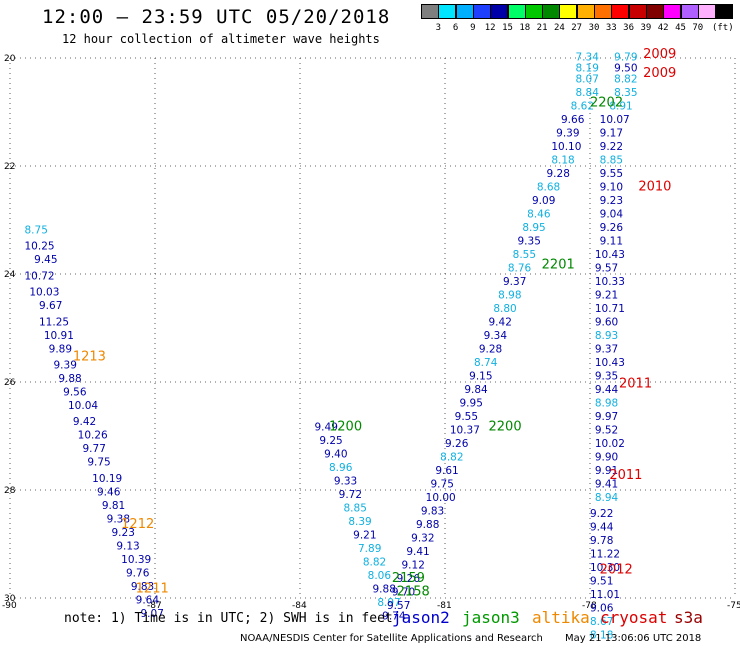 The width and height of the screenshot is (740, 650). I want to click on pass-time-label: 2009, so click(659, 73).